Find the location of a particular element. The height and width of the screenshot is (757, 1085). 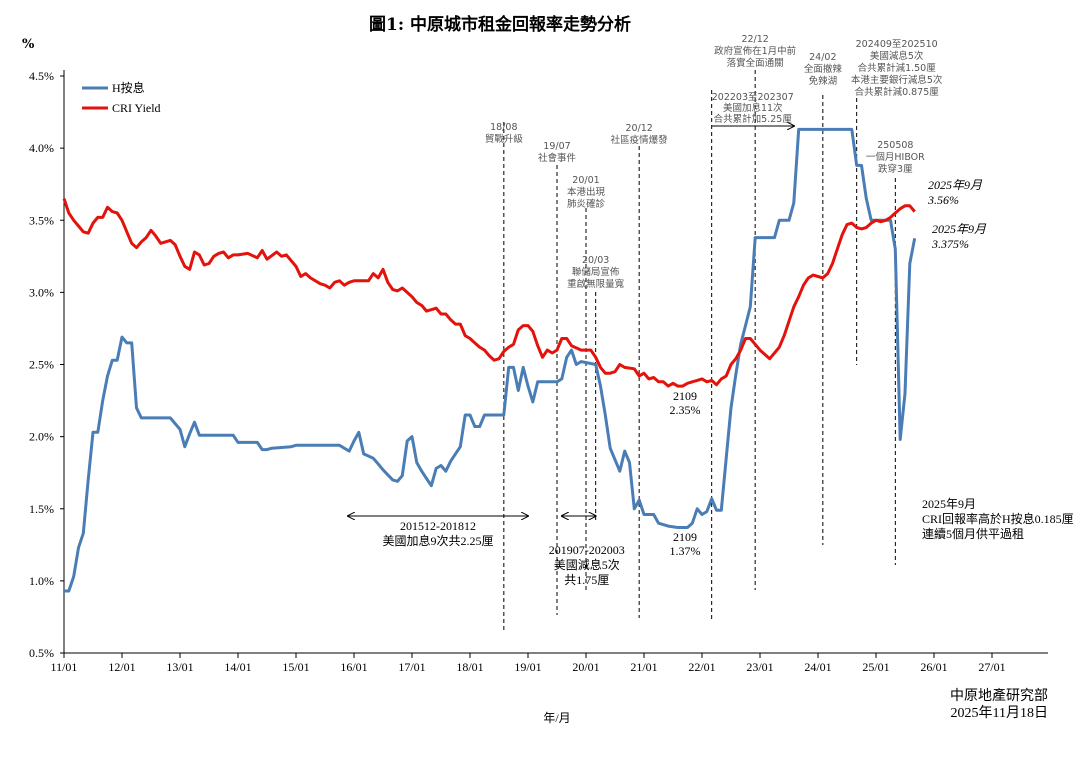

y-tick-label: 3.0% is located at coordinates (41, 292).